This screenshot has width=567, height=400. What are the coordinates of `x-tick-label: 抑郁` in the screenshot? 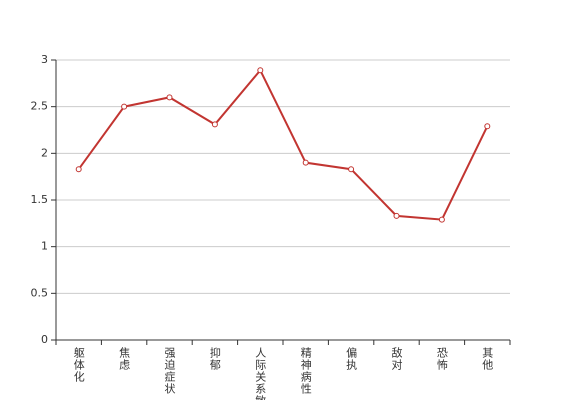 It's located at (214, 358).